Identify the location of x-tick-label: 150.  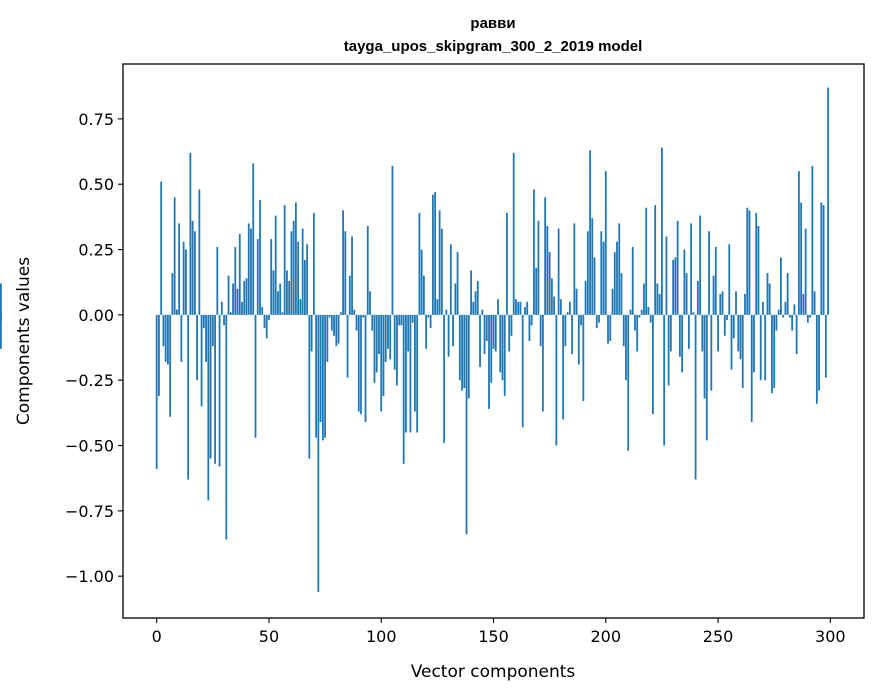
(493, 636).